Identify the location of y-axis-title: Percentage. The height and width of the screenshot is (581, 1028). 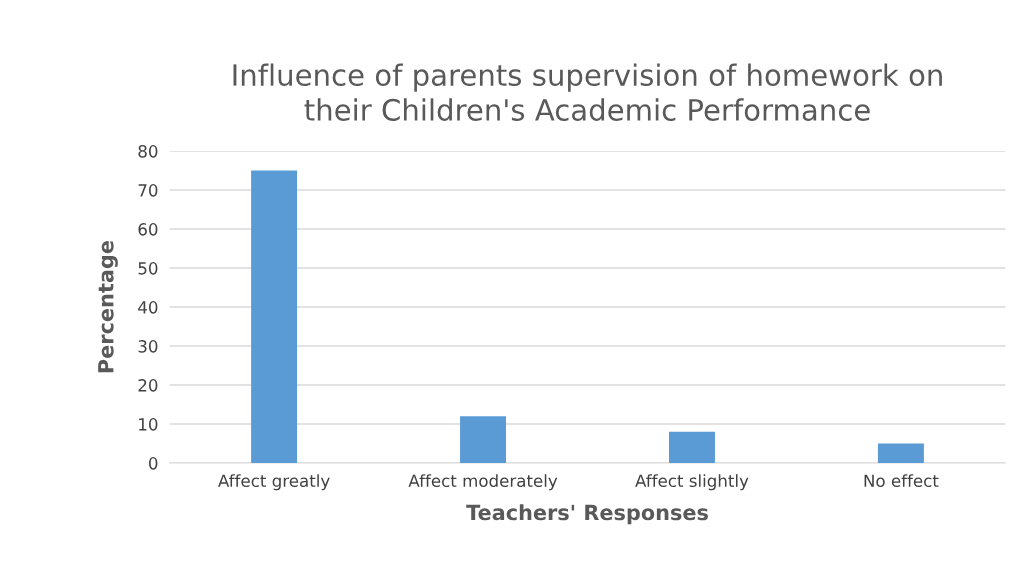
(108, 307).